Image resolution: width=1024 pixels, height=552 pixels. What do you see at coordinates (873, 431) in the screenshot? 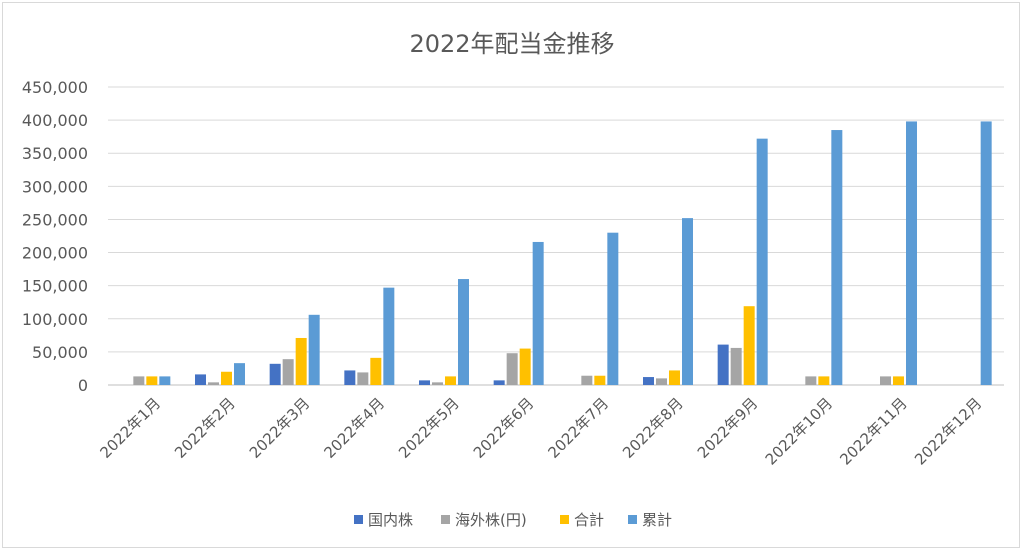
I see `x-tick-label: 2022年11月` at bounding box center [873, 431].